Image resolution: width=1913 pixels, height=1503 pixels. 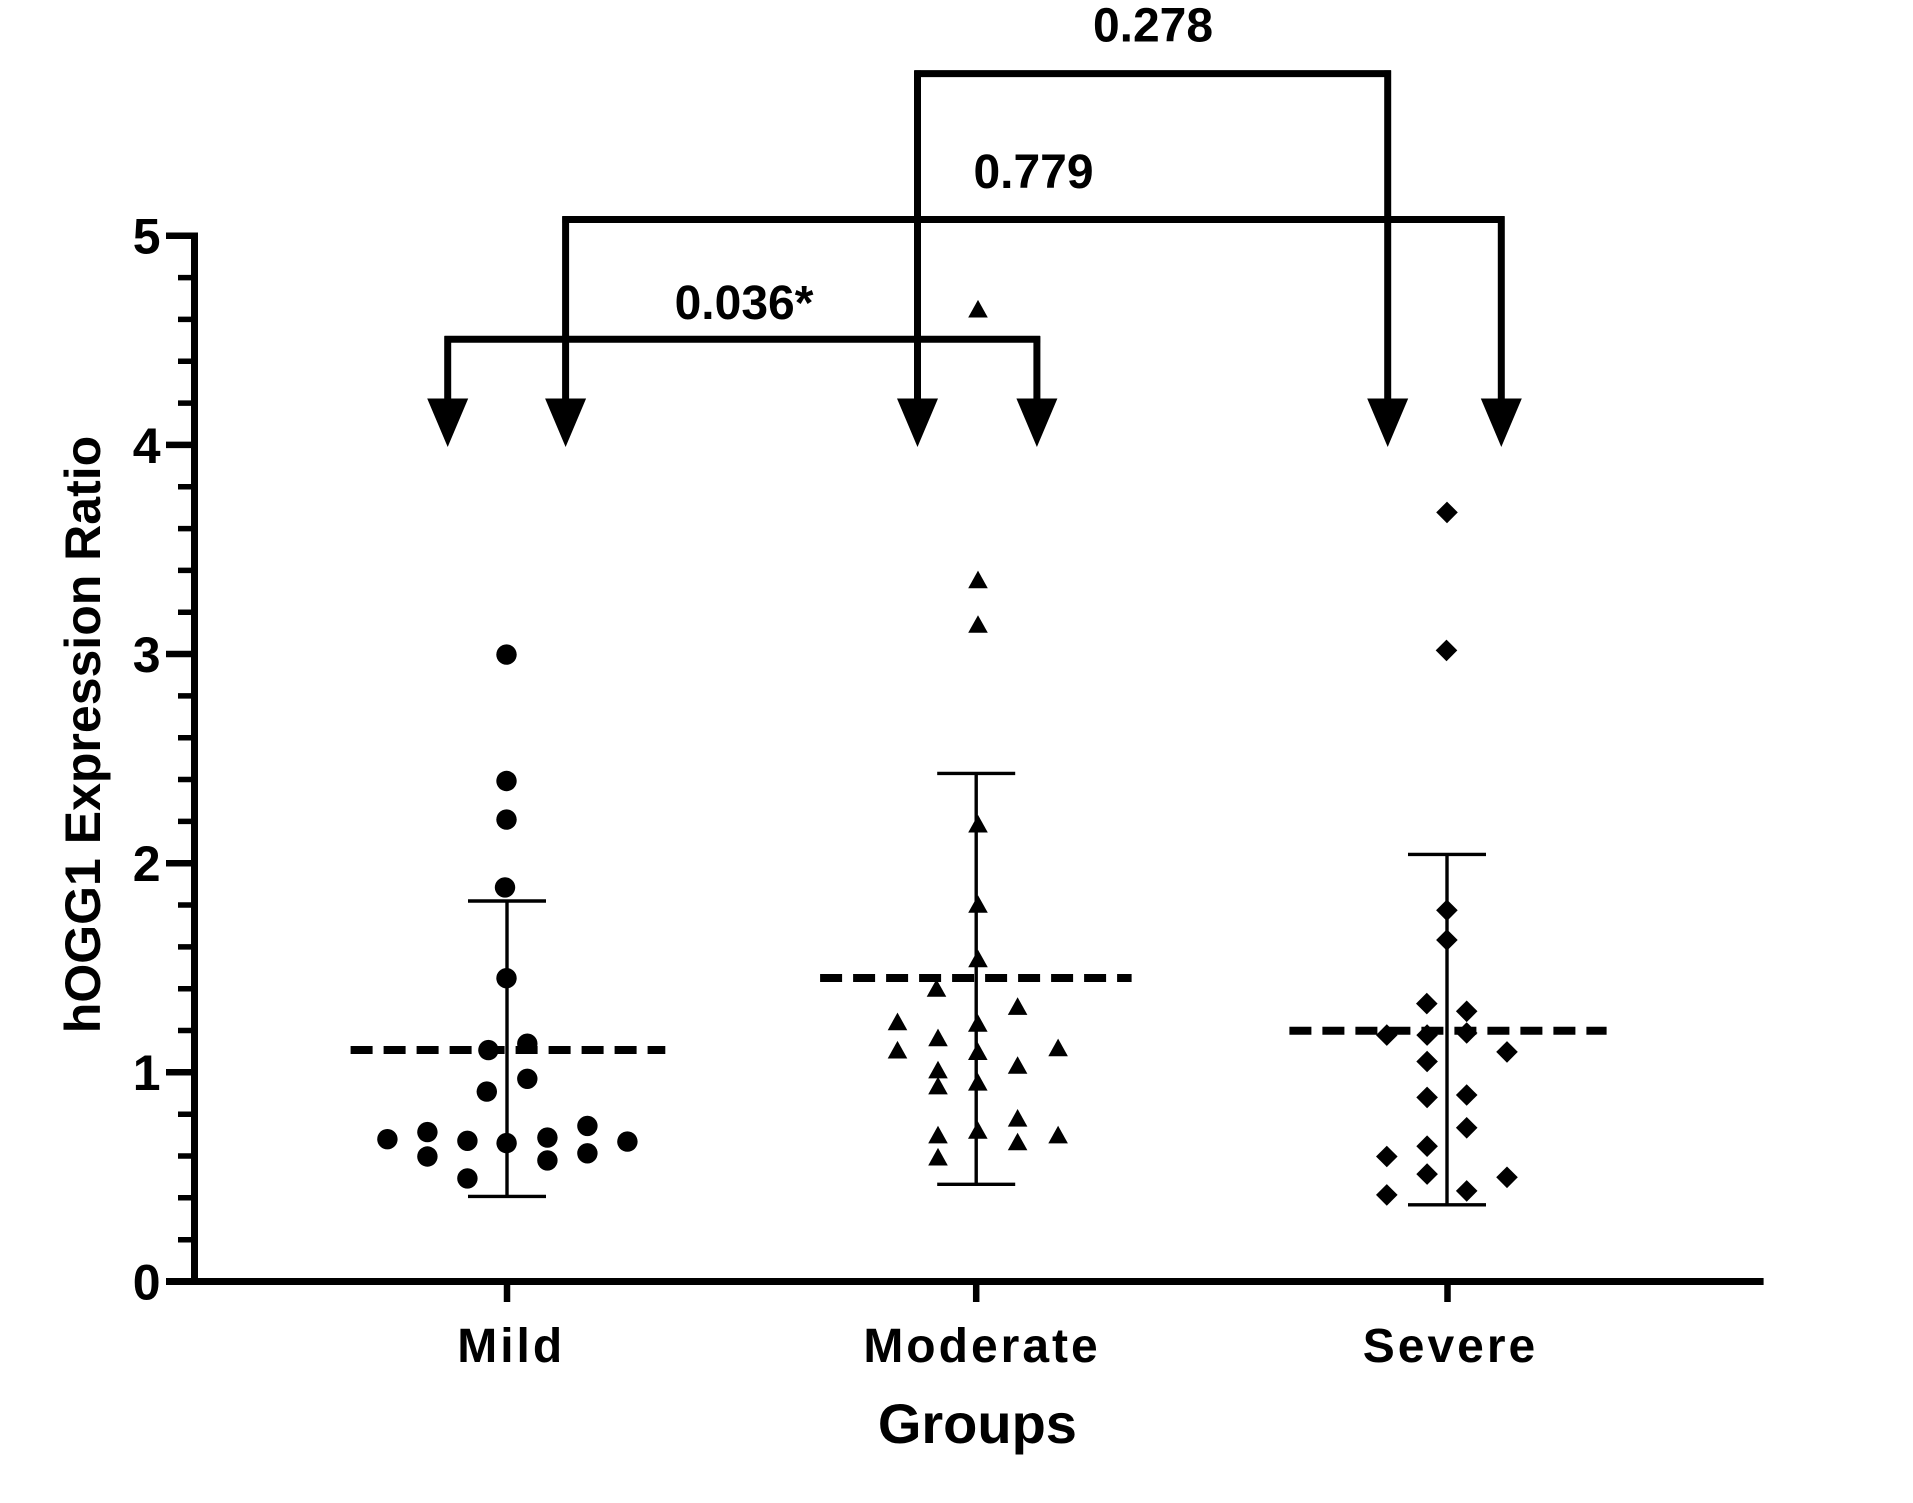 I want to click on svg-text: 0.036*, so click(x=744, y=303).